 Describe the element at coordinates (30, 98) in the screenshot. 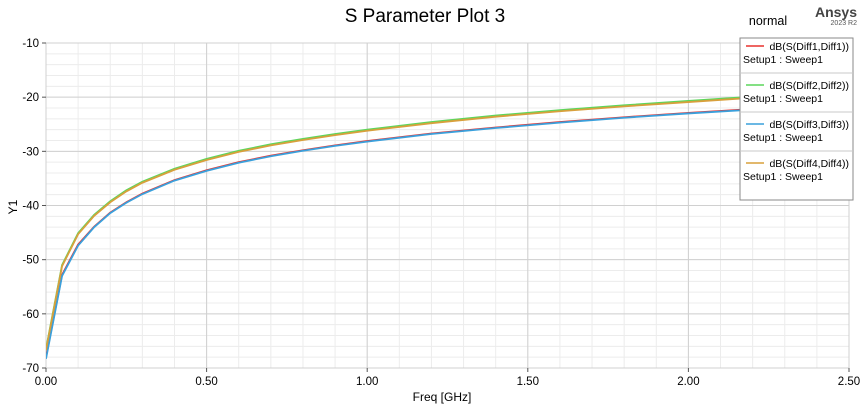

I see `y-tick-label: -20` at that location.